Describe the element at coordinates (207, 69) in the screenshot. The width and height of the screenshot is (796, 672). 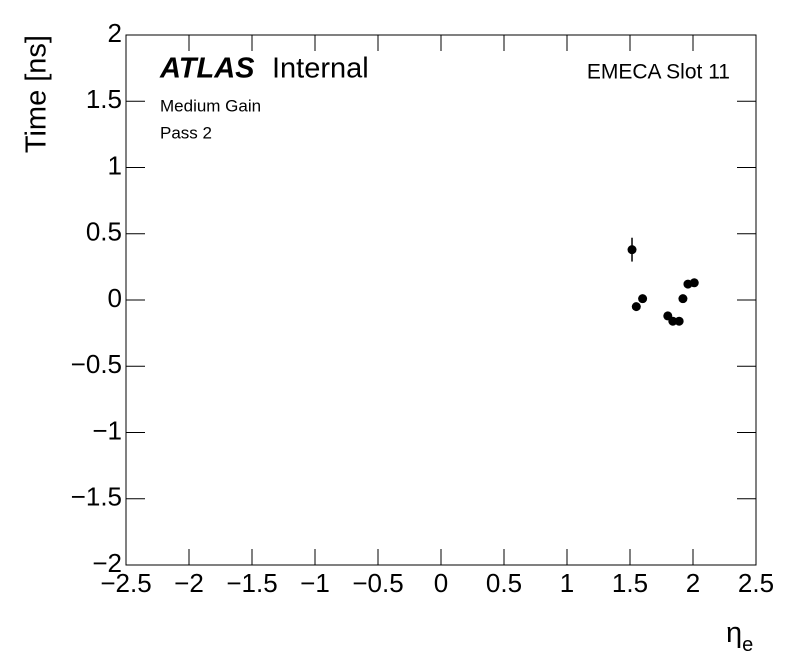
I see `atlas-label: ATLAS` at that location.